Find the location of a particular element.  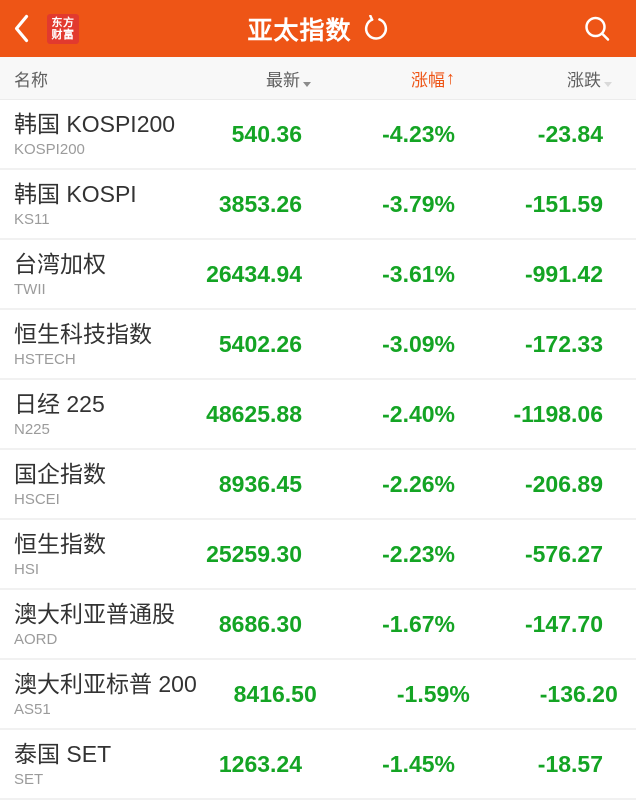

index-change: -991.42 is located at coordinates (563, 273).